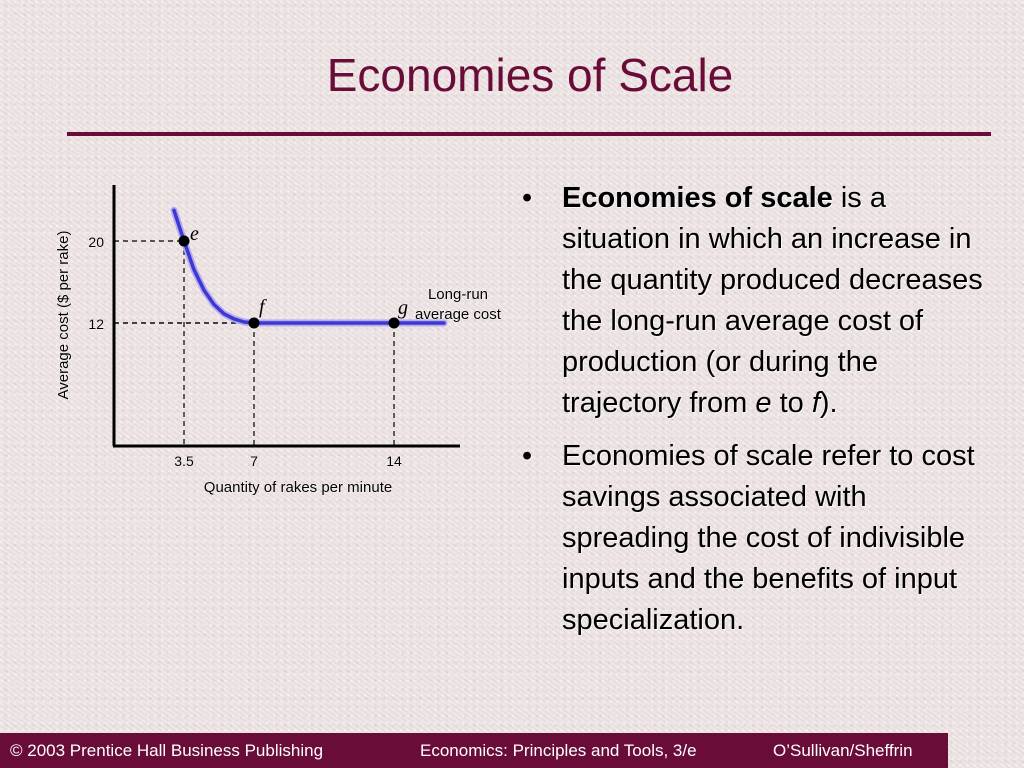 This screenshot has height=768, width=1024. I want to click on curve-label: Long-run, so click(458, 294).